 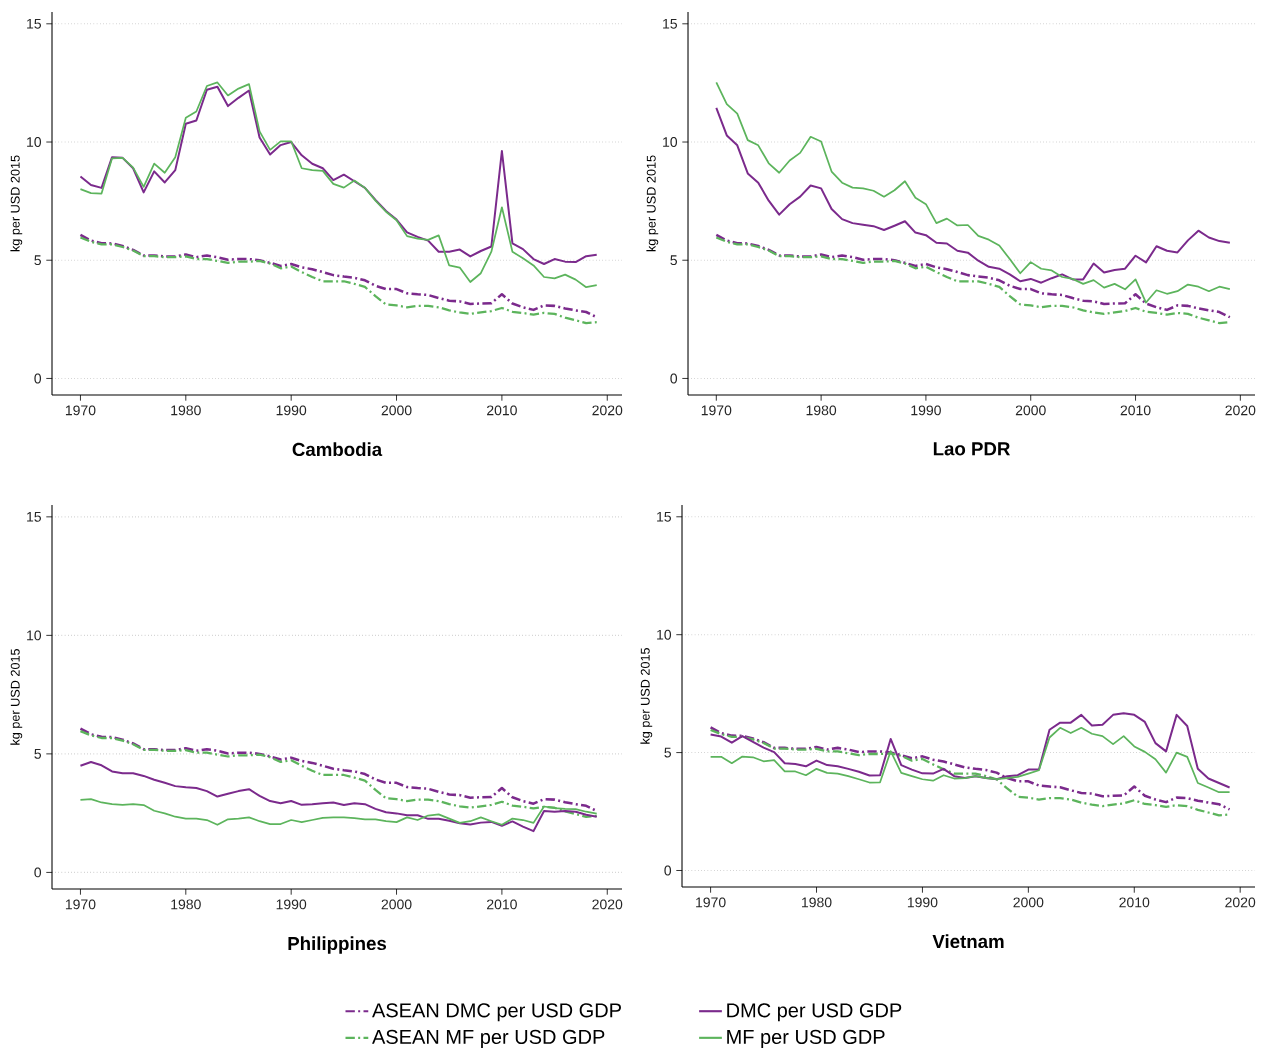 What do you see at coordinates (337, 945) in the screenshot?
I see `text: Philippines` at bounding box center [337, 945].